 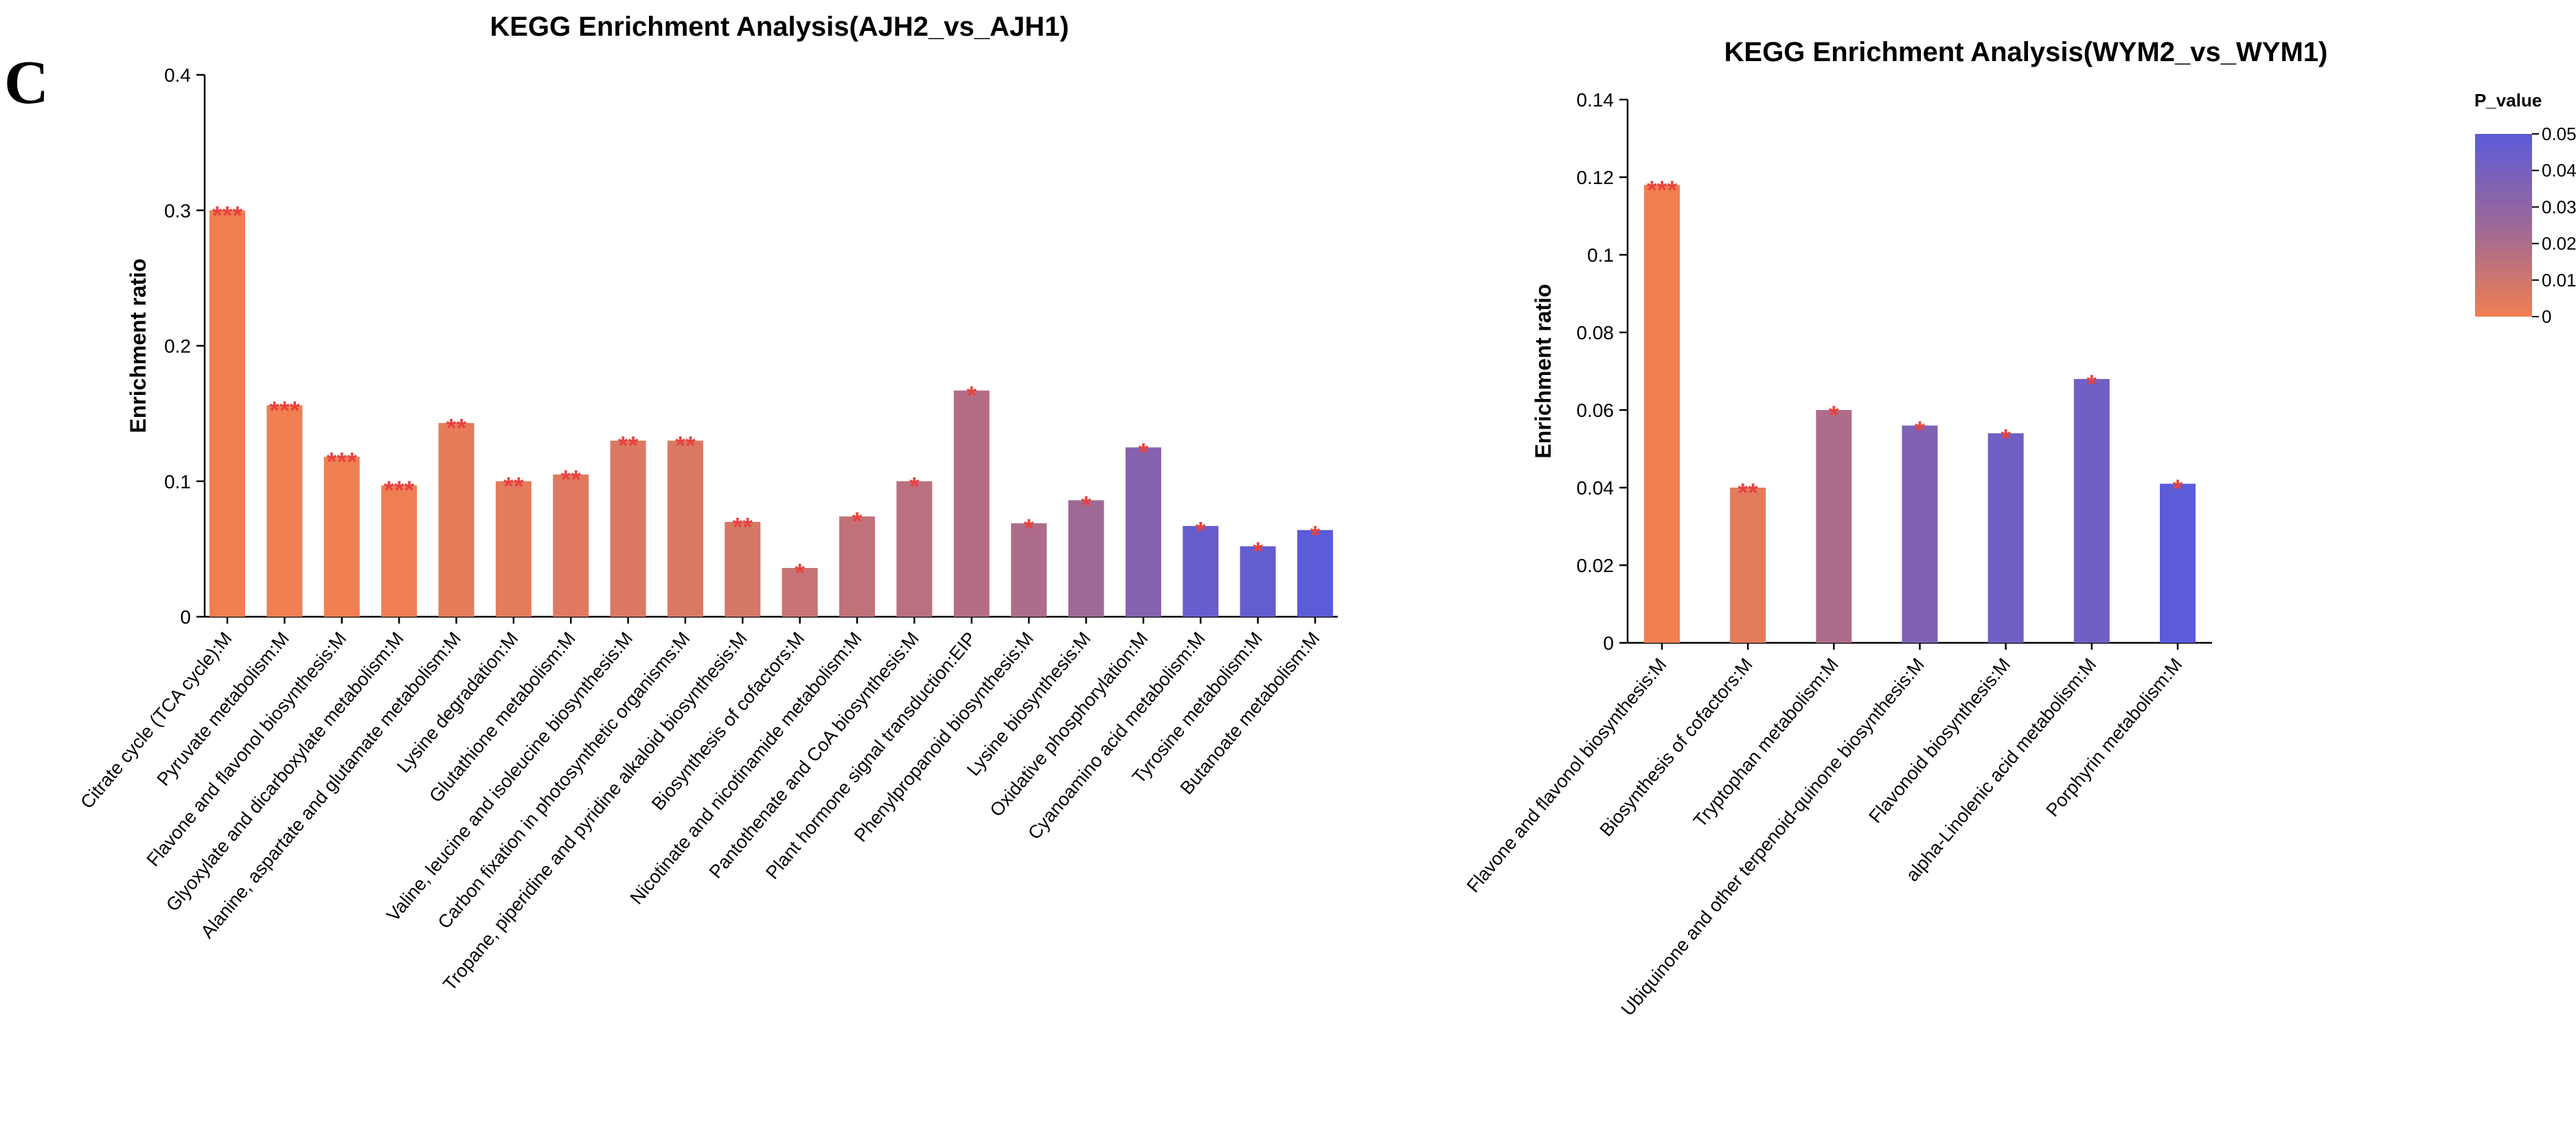 What do you see at coordinates (2554, 225) in the screenshot?
I see `legend-ticks: 0.05 0.04 0.03 0.02 0.01 0` at bounding box center [2554, 225].